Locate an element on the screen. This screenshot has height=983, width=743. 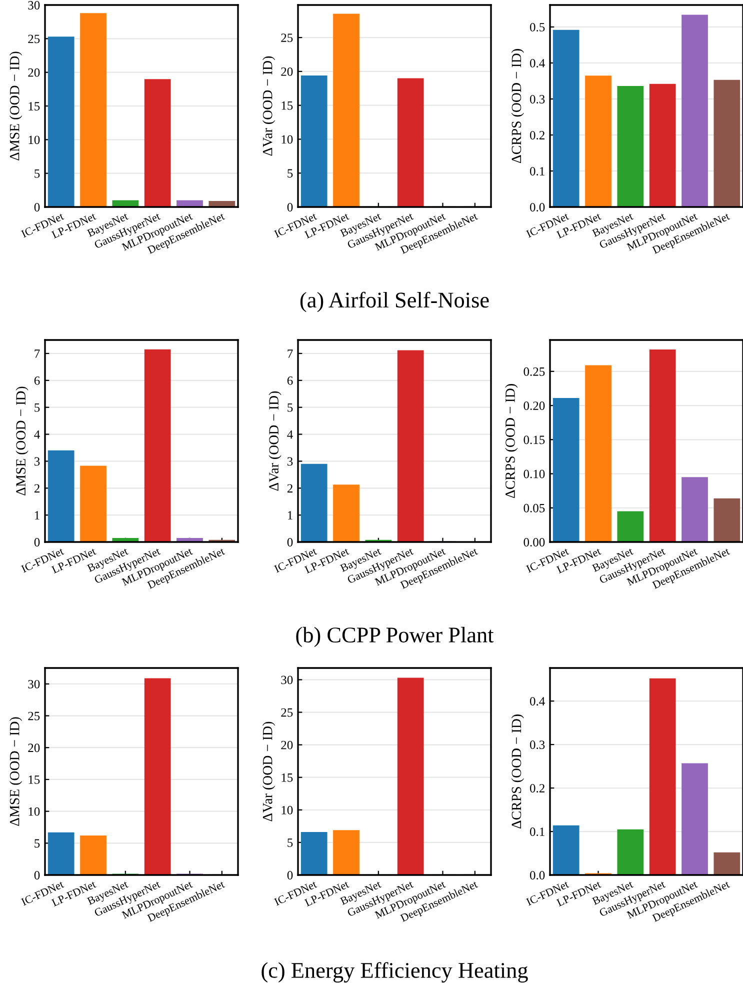
y-tick-label: 0.00 is located at coordinates (534, 542).